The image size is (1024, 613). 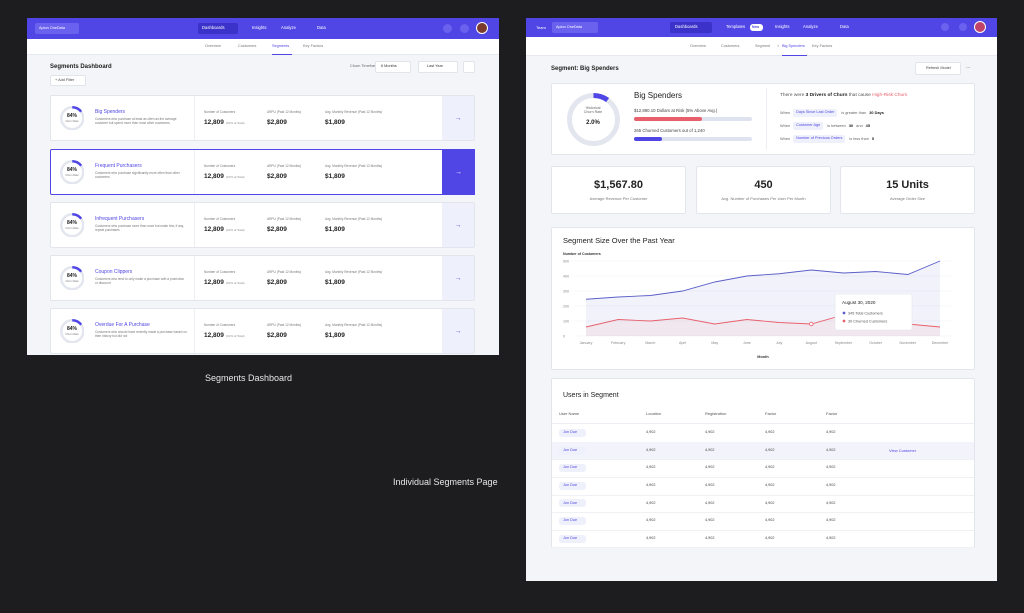 I want to click on segment-name: Coupon Clippers, so click(x=114, y=271).